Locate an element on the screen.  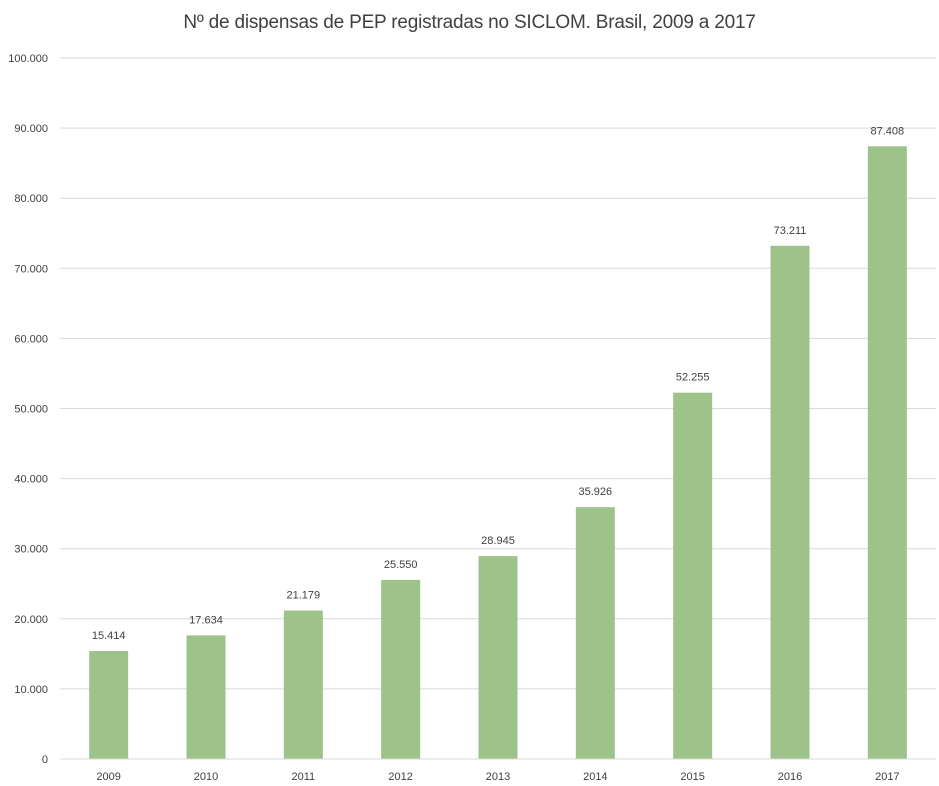
bar-2015 is located at coordinates (693, 575).